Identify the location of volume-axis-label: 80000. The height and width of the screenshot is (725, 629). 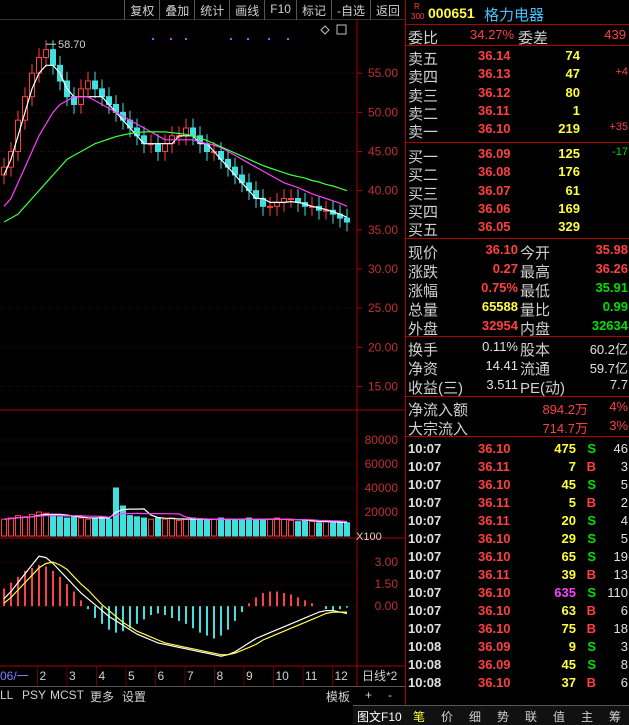
(382, 440).